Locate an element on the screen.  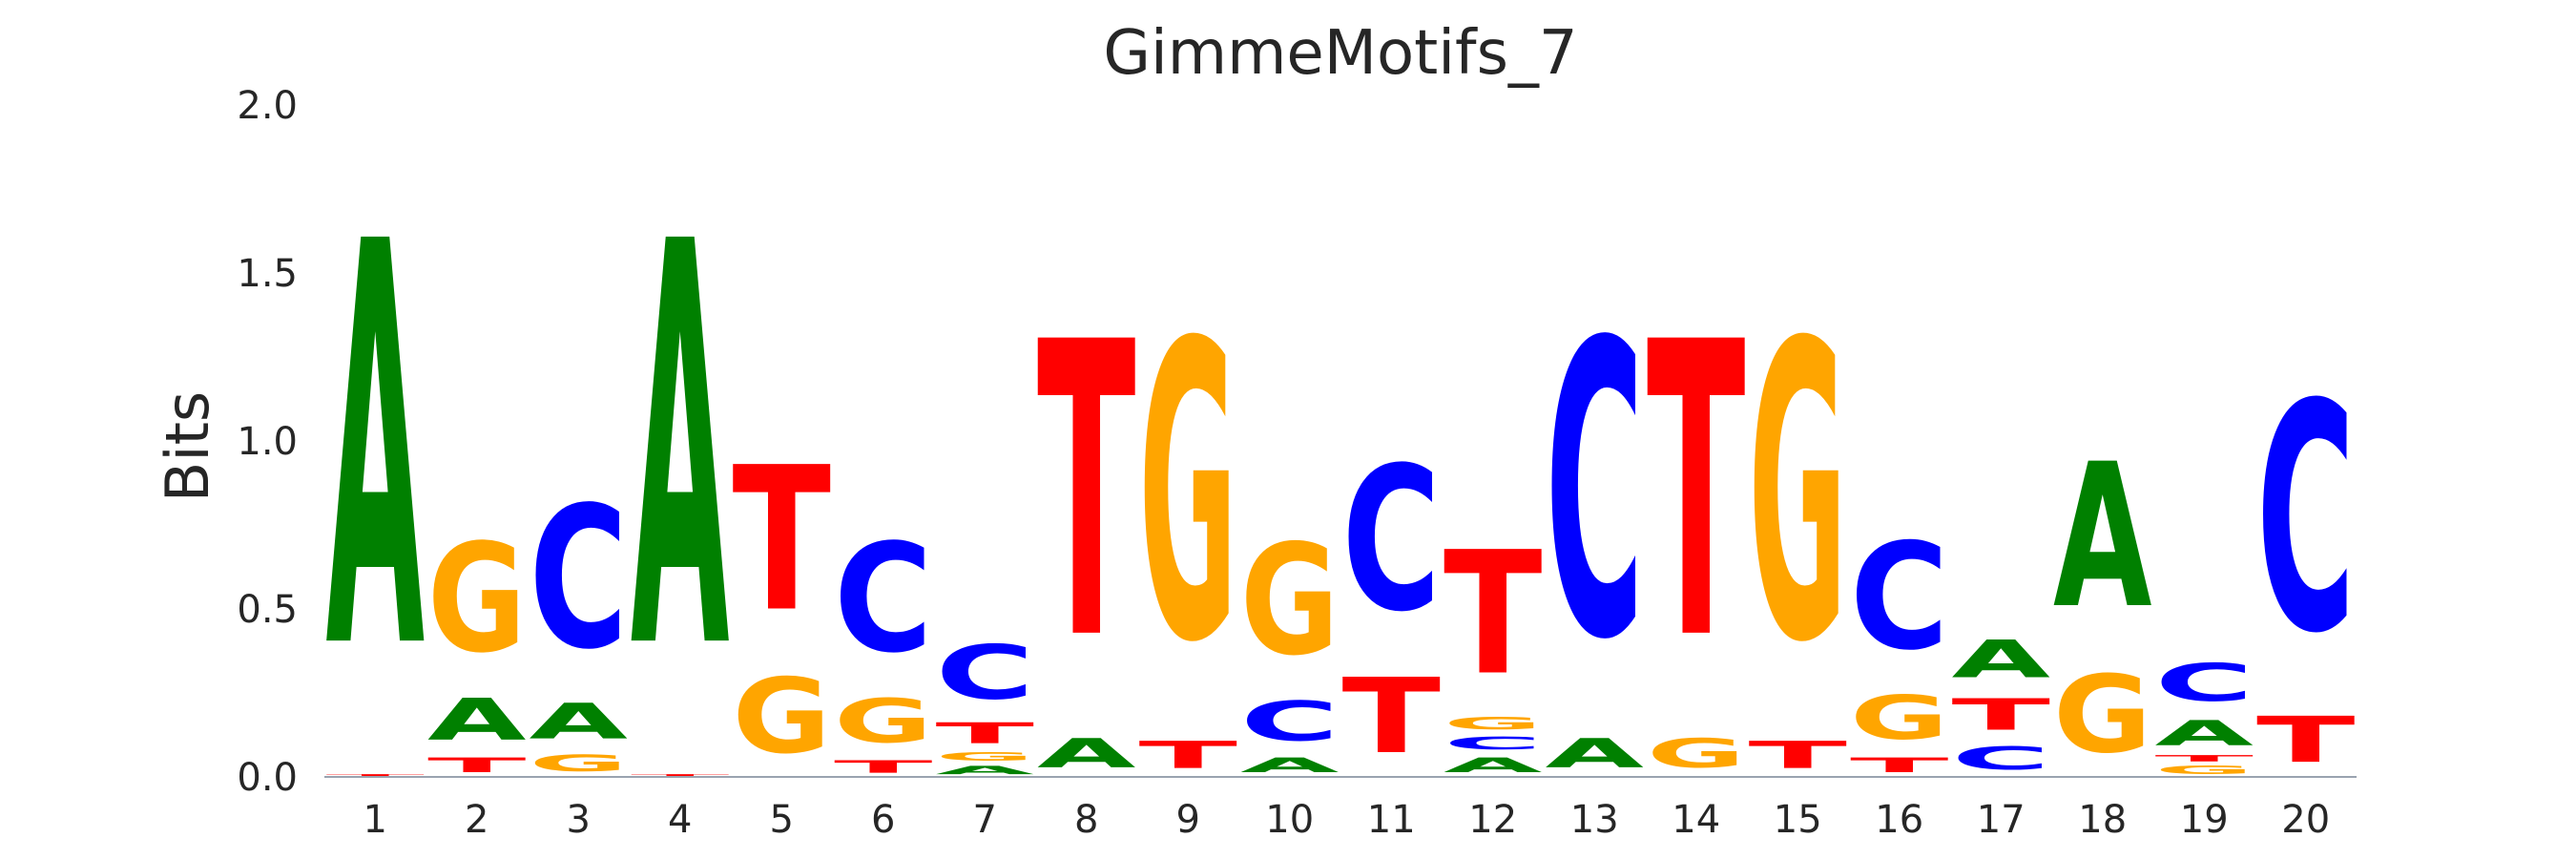
y-tick-label: 1.0 is located at coordinates (267, 442).